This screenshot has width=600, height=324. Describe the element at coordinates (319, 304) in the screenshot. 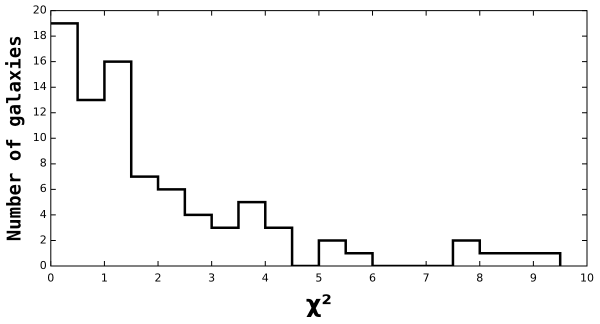

I see `x-axis-title: χ²` at that location.